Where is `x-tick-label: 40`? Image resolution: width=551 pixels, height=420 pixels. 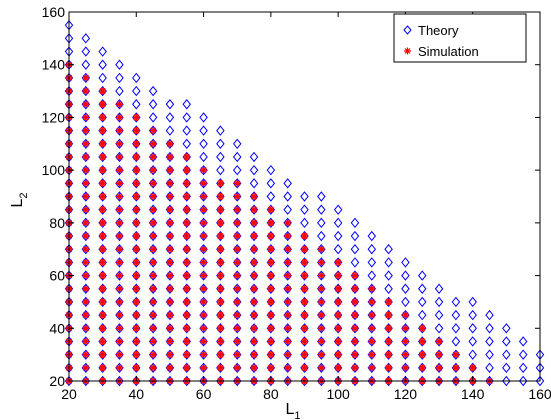 x-tick-label: 40 is located at coordinates (136, 394).